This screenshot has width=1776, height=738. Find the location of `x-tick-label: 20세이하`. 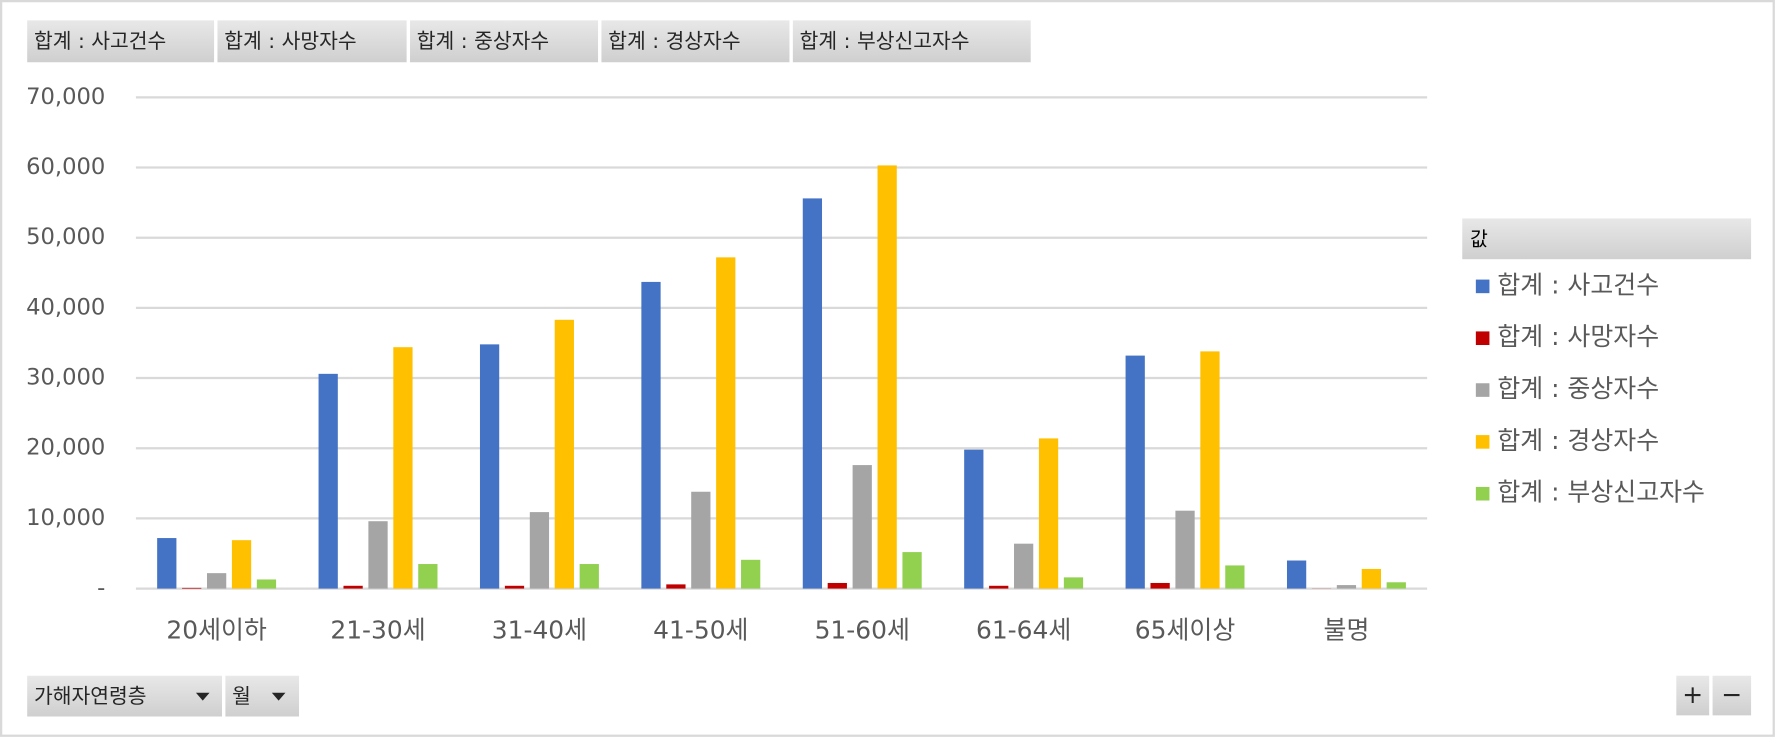

x-tick-label: 20세이하 is located at coordinates (216, 630).